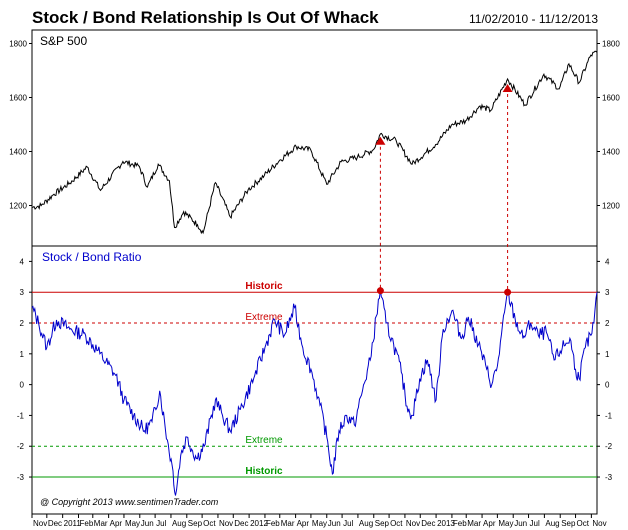 The height and width of the screenshot is (530, 628). I want to click on ratio-ytick-label-right: 4, so click(607, 261).